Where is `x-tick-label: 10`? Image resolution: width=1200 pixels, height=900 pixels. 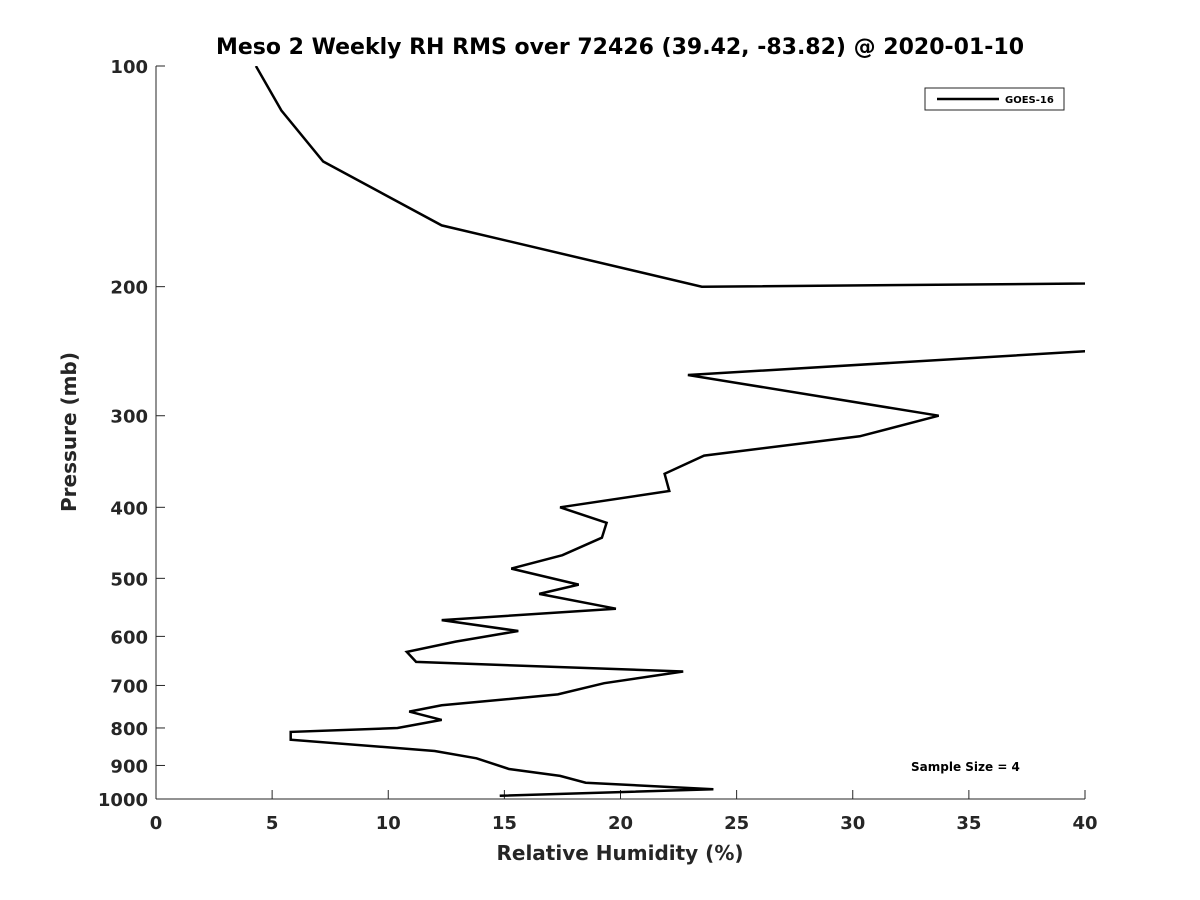 x-tick-label: 10 is located at coordinates (388, 823).